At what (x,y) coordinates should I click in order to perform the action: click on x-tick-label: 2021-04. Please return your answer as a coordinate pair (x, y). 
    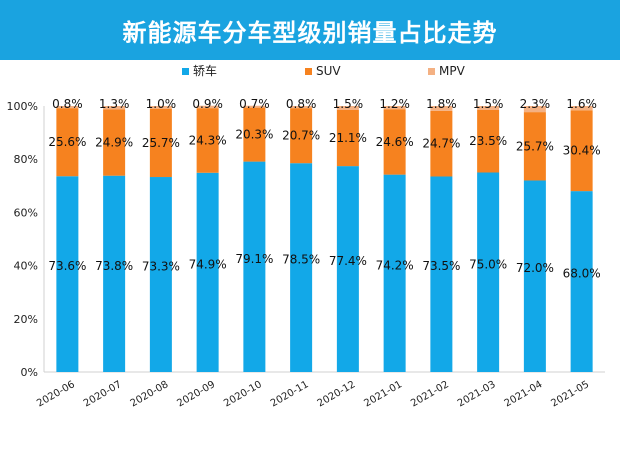
    Looking at the image, I should click on (524, 394).